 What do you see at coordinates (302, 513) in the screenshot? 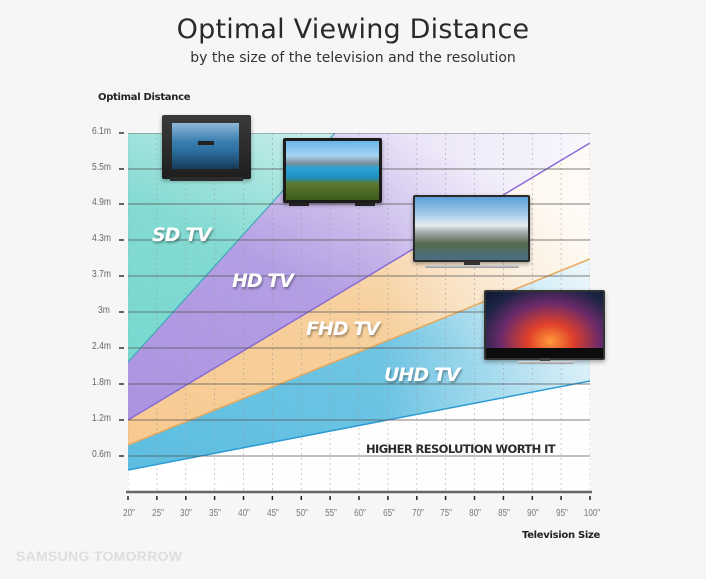
I see `x-tick-label: 50"` at bounding box center [302, 513].